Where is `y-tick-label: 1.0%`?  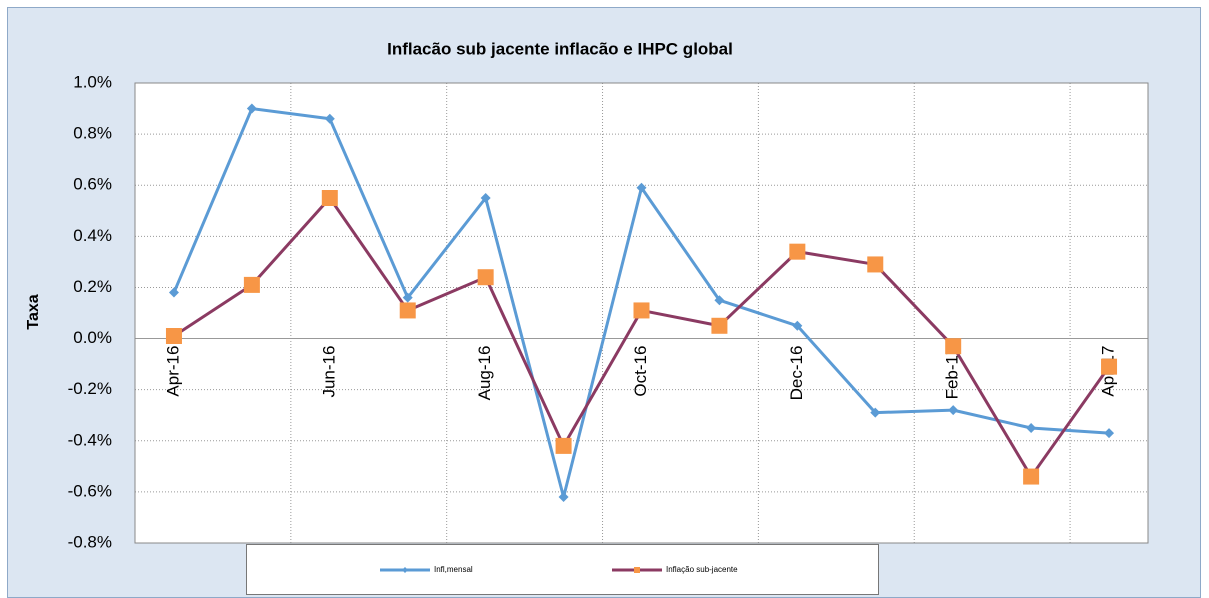 y-tick-label: 1.0% is located at coordinates (92, 81).